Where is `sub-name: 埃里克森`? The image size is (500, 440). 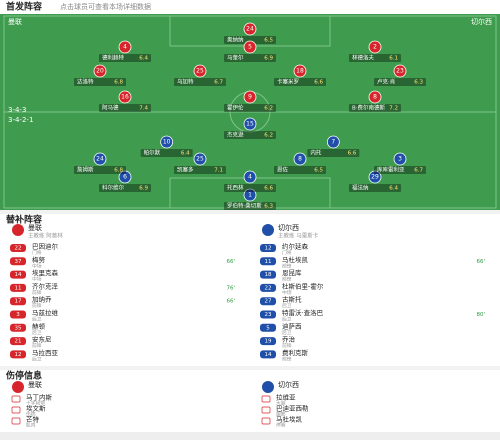
sub-name: 埃里克森 is located at coordinates (45, 272).